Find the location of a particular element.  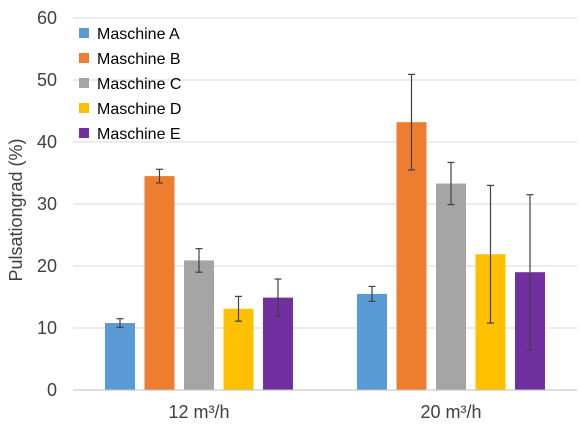

y-tick-label: 20 is located at coordinates (47, 266).